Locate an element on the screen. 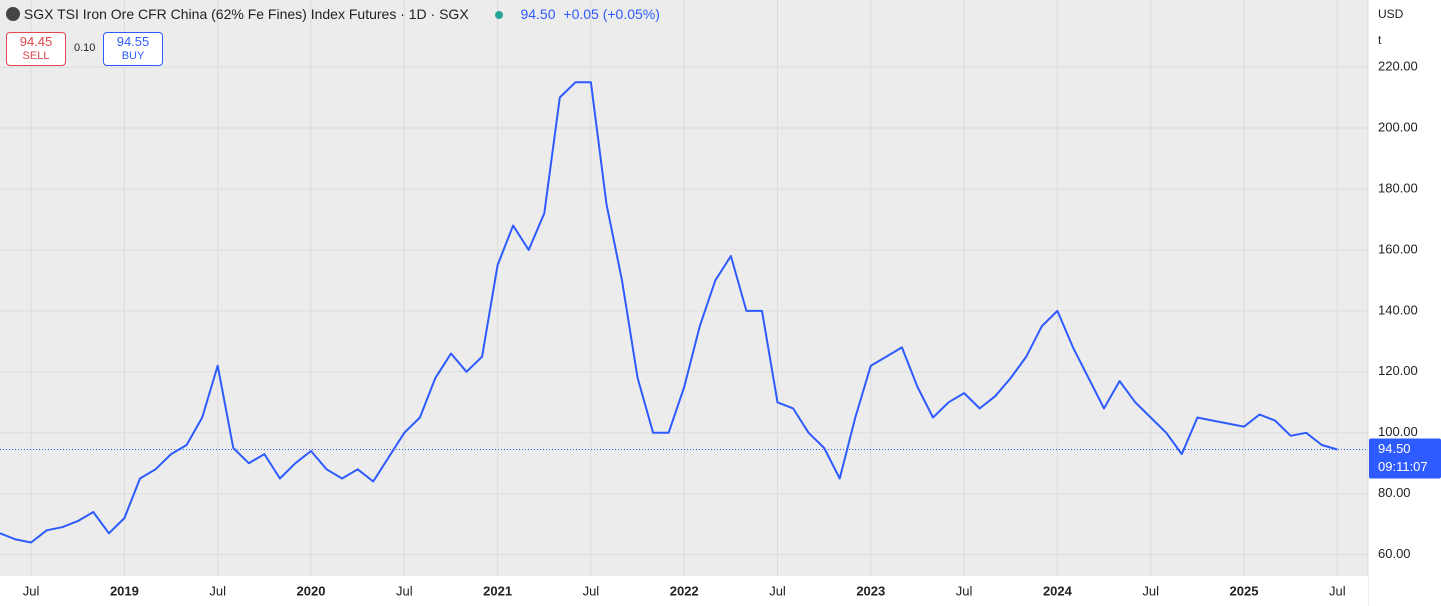  x-tick-label: 2022 is located at coordinates (684, 590).